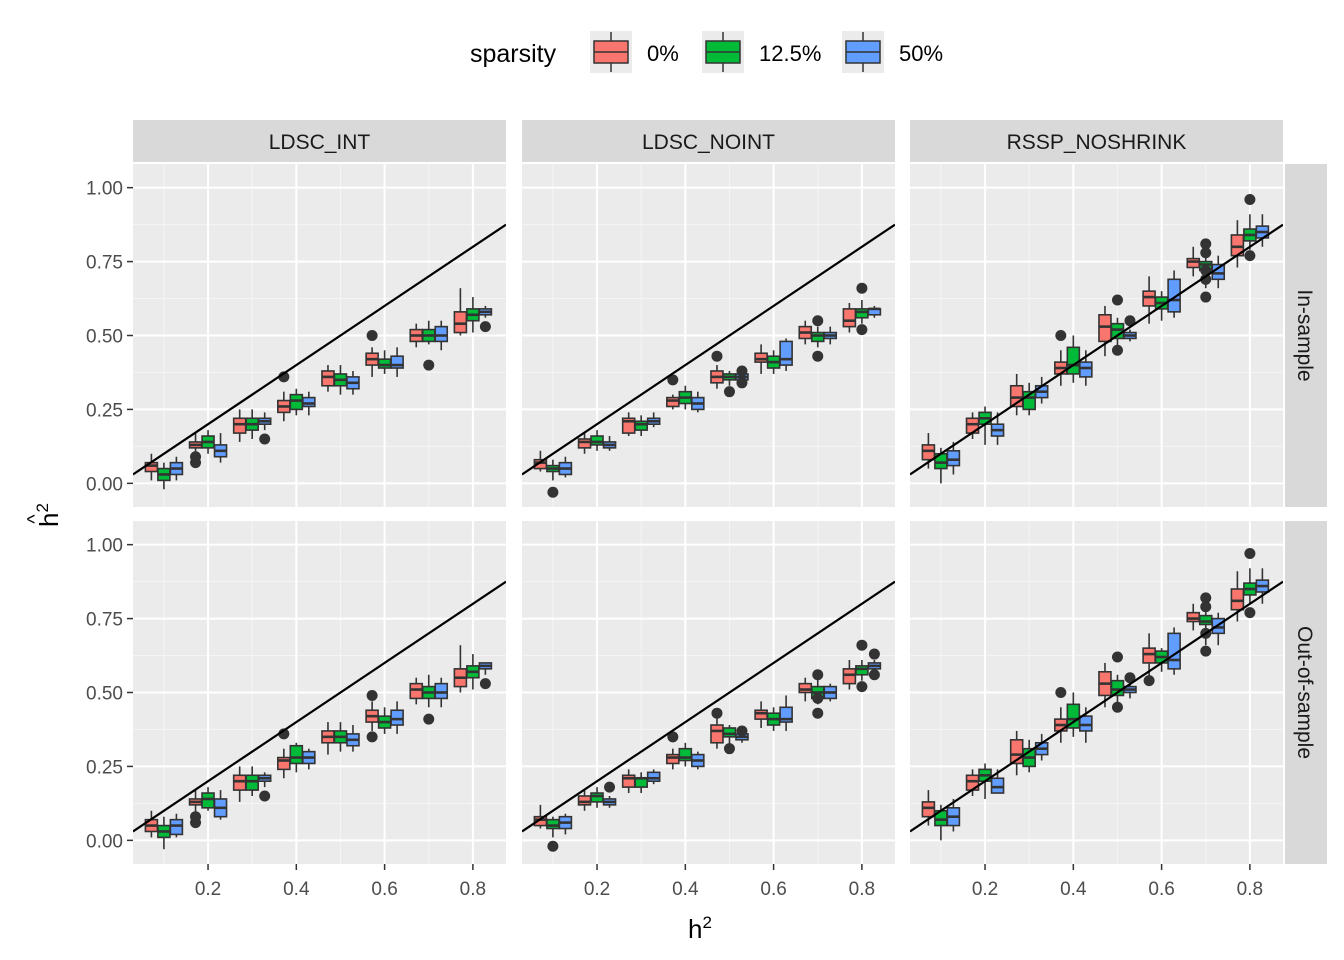  I want to click on y-tick-label: 0.50, so click(104, 694).